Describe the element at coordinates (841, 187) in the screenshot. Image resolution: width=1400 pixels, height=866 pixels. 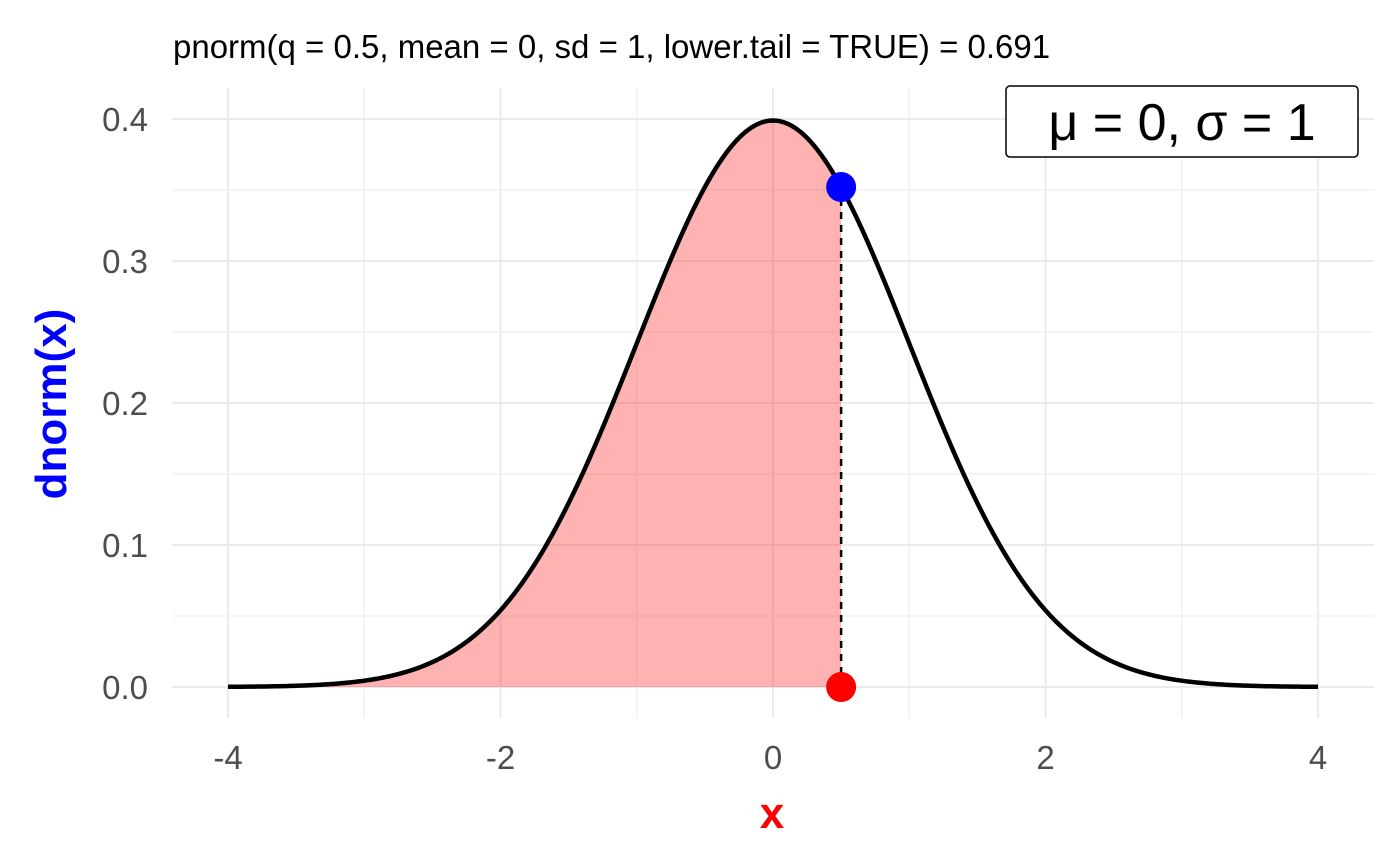
I see `density-point` at that location.